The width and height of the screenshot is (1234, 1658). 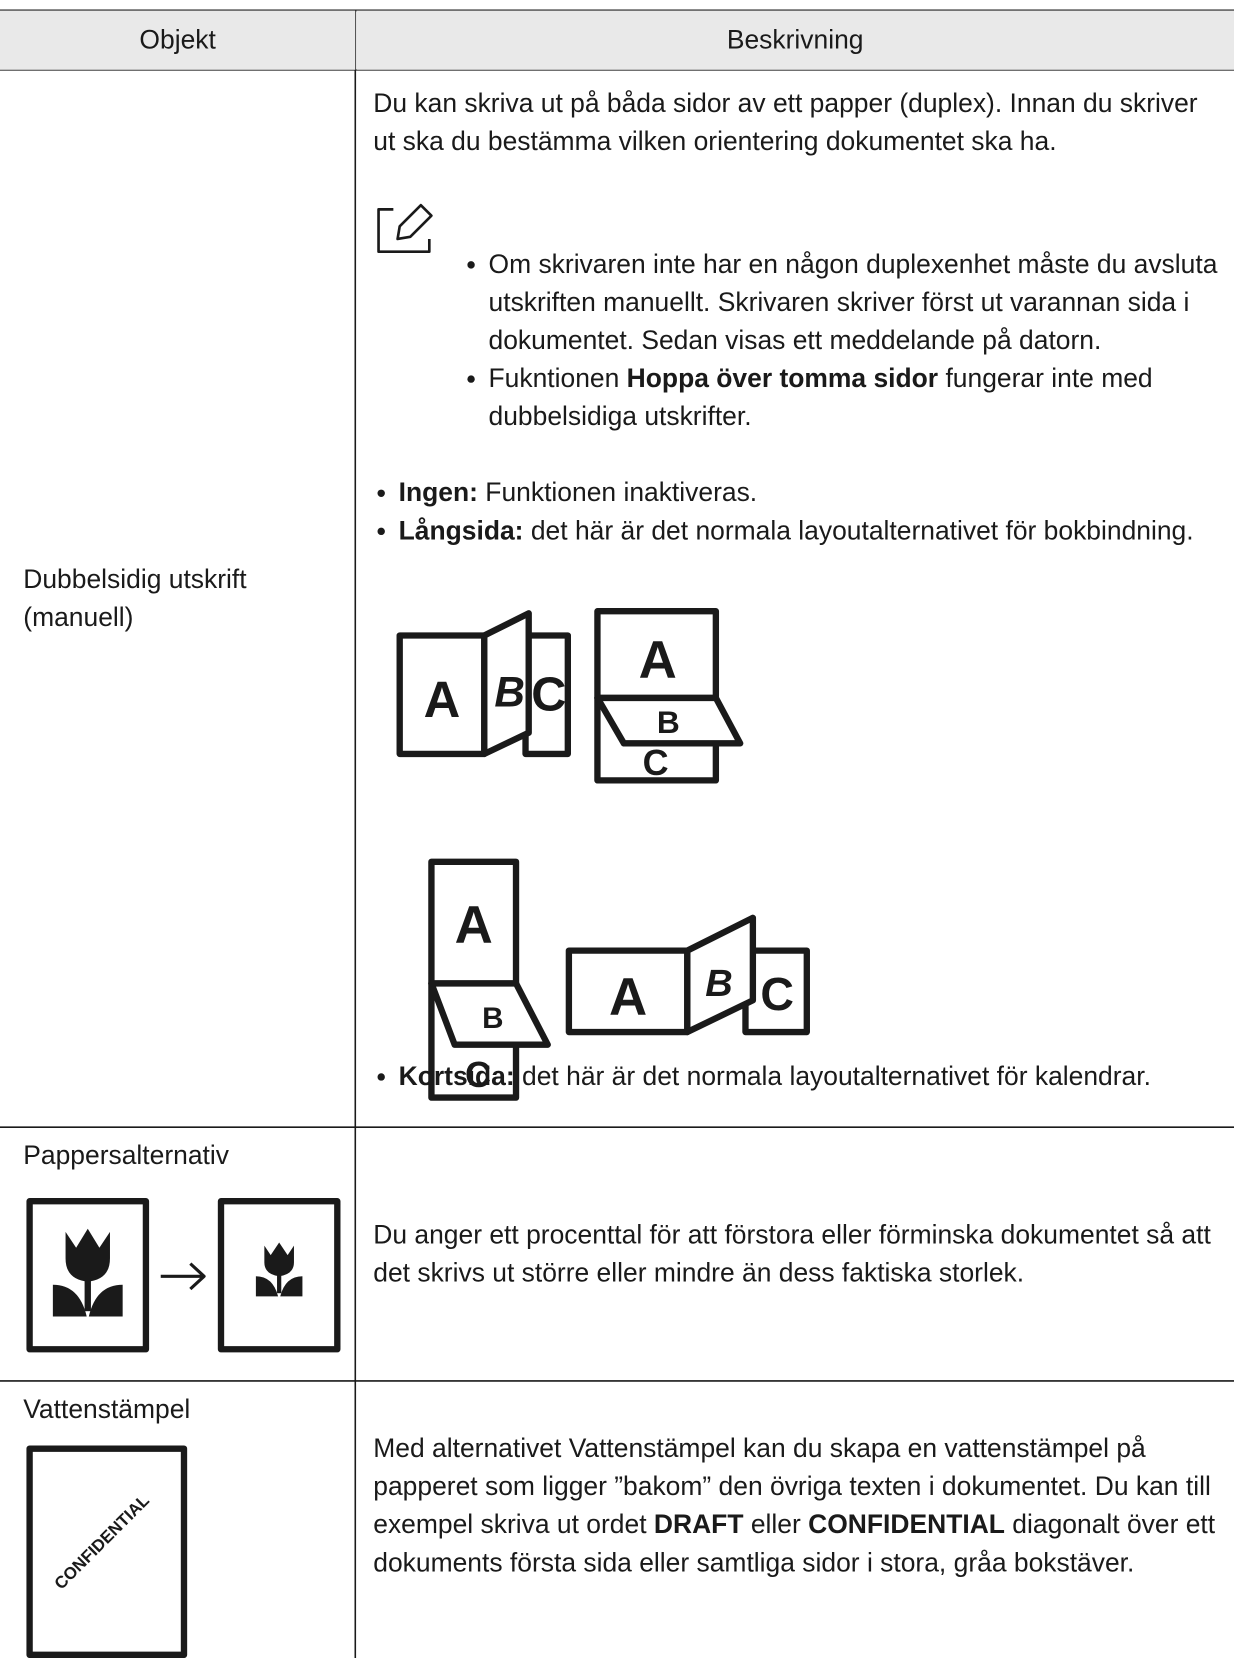 What do you see at coordinates (906, 1524) in the screenshot?
I see `bold-text: CONFIDENTIAL` at bounding box center [906, 1524].